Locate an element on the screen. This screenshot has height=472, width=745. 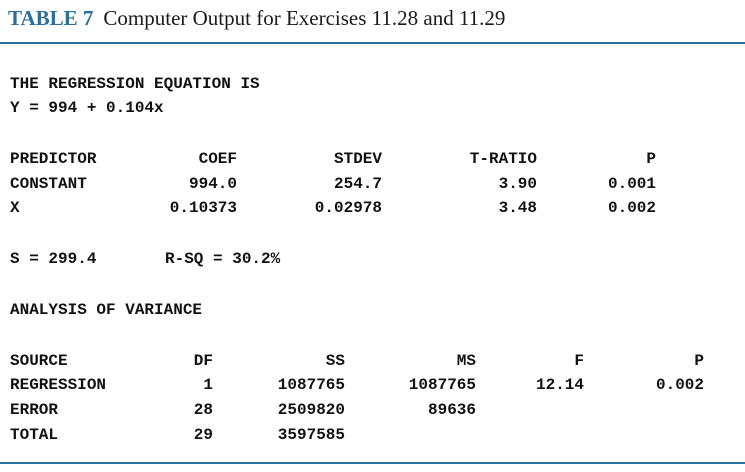
header-df: DF is located at coordinates (203, 361).